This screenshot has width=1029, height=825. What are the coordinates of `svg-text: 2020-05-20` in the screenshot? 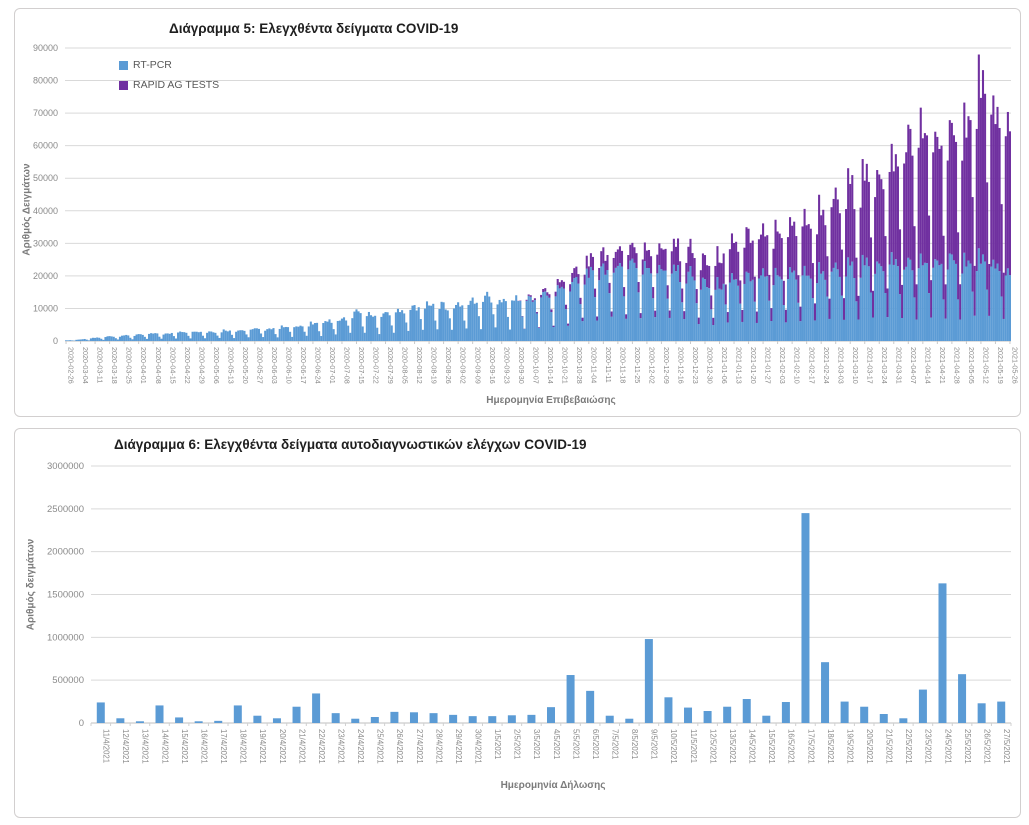 It's located at (245, 365).